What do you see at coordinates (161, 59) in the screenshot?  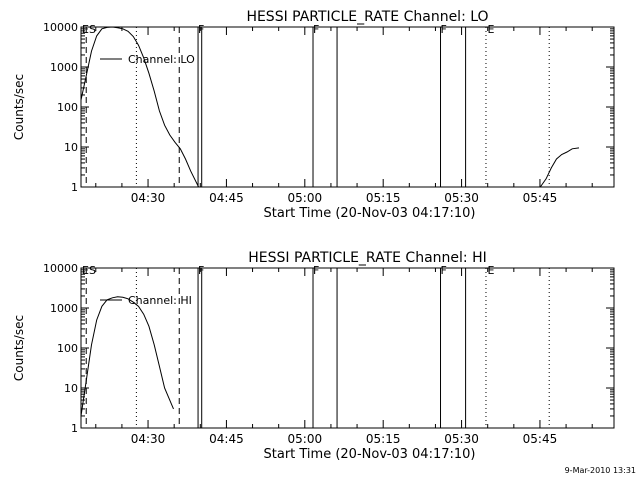 I see `legend-label: Channel: LO` at bounding box center [161, 59].